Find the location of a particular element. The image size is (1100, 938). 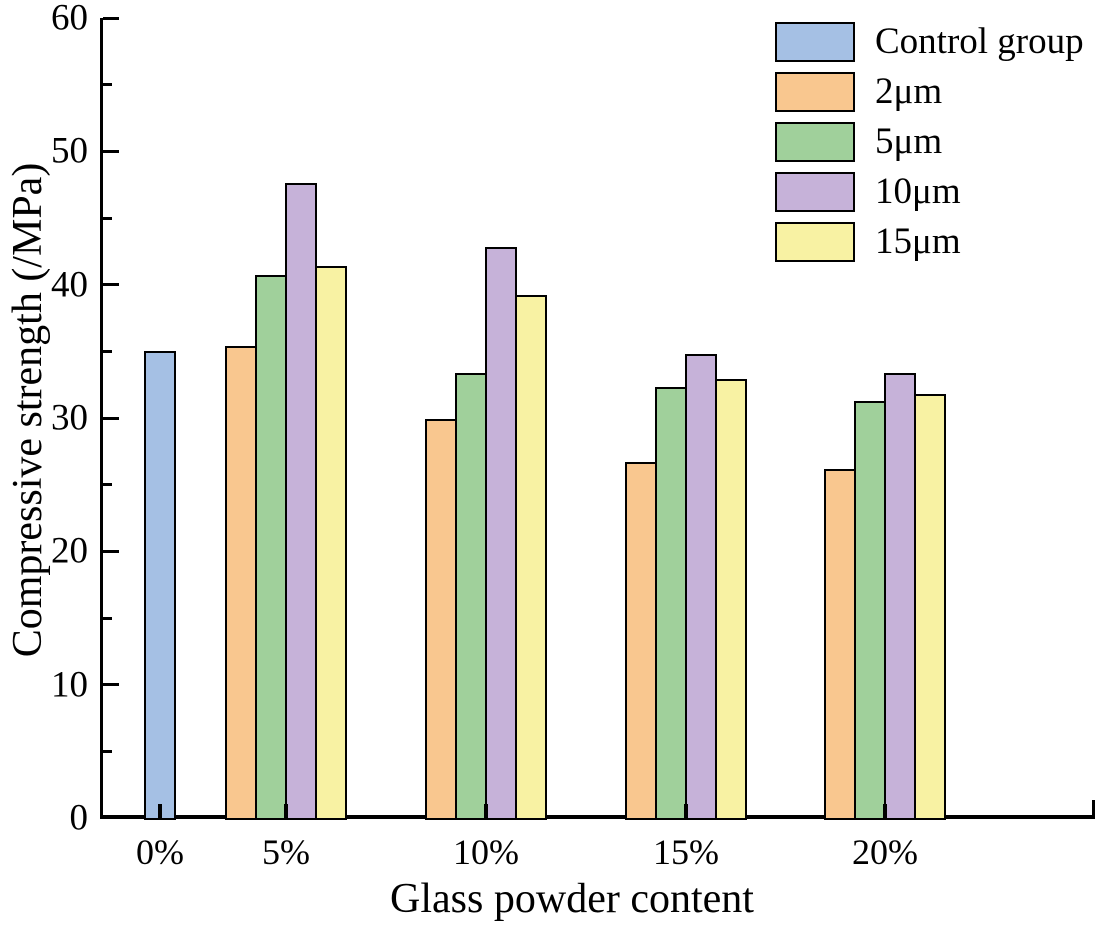

bar-10%-15μm is located at coordinates (531, 557).